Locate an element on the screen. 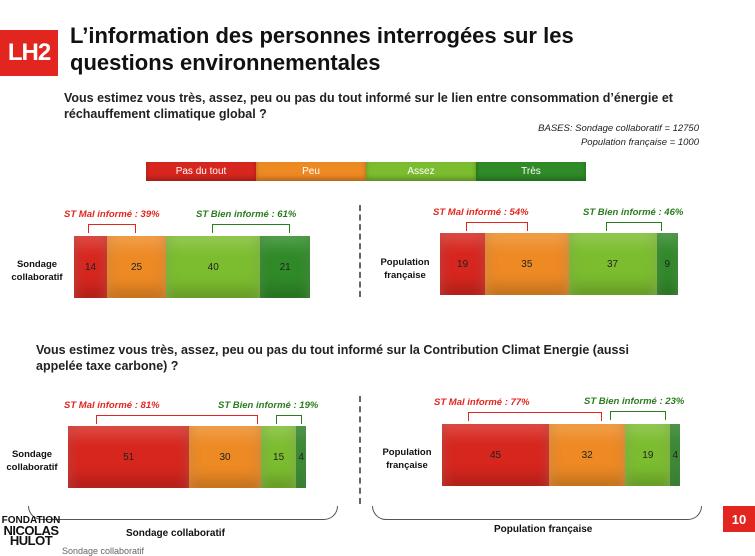 The image size is (755, 556). bar-segment-assez: 15 is located at coordinates (278, 457).